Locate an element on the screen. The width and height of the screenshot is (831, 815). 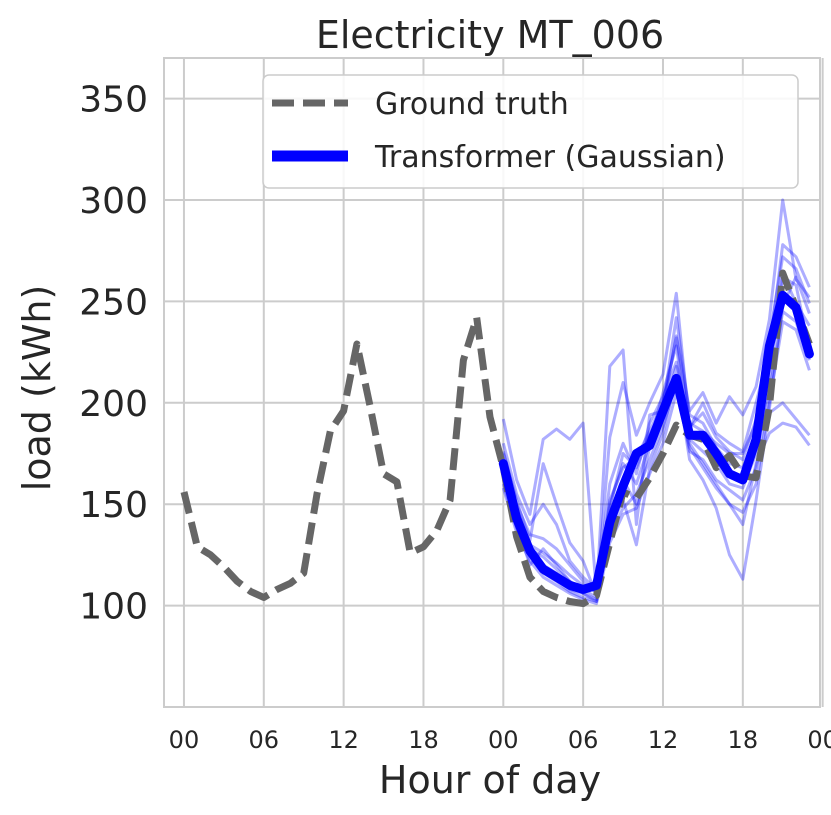
y-tick-label-2: 200 is located at coordinates (113, 404).